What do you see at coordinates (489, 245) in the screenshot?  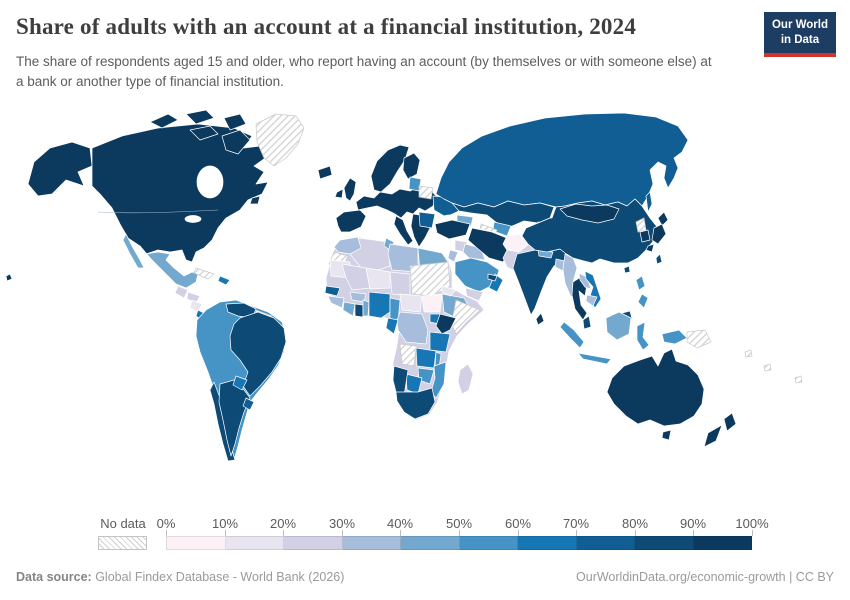 I see `region-iran` at bounding box center [489, 245].